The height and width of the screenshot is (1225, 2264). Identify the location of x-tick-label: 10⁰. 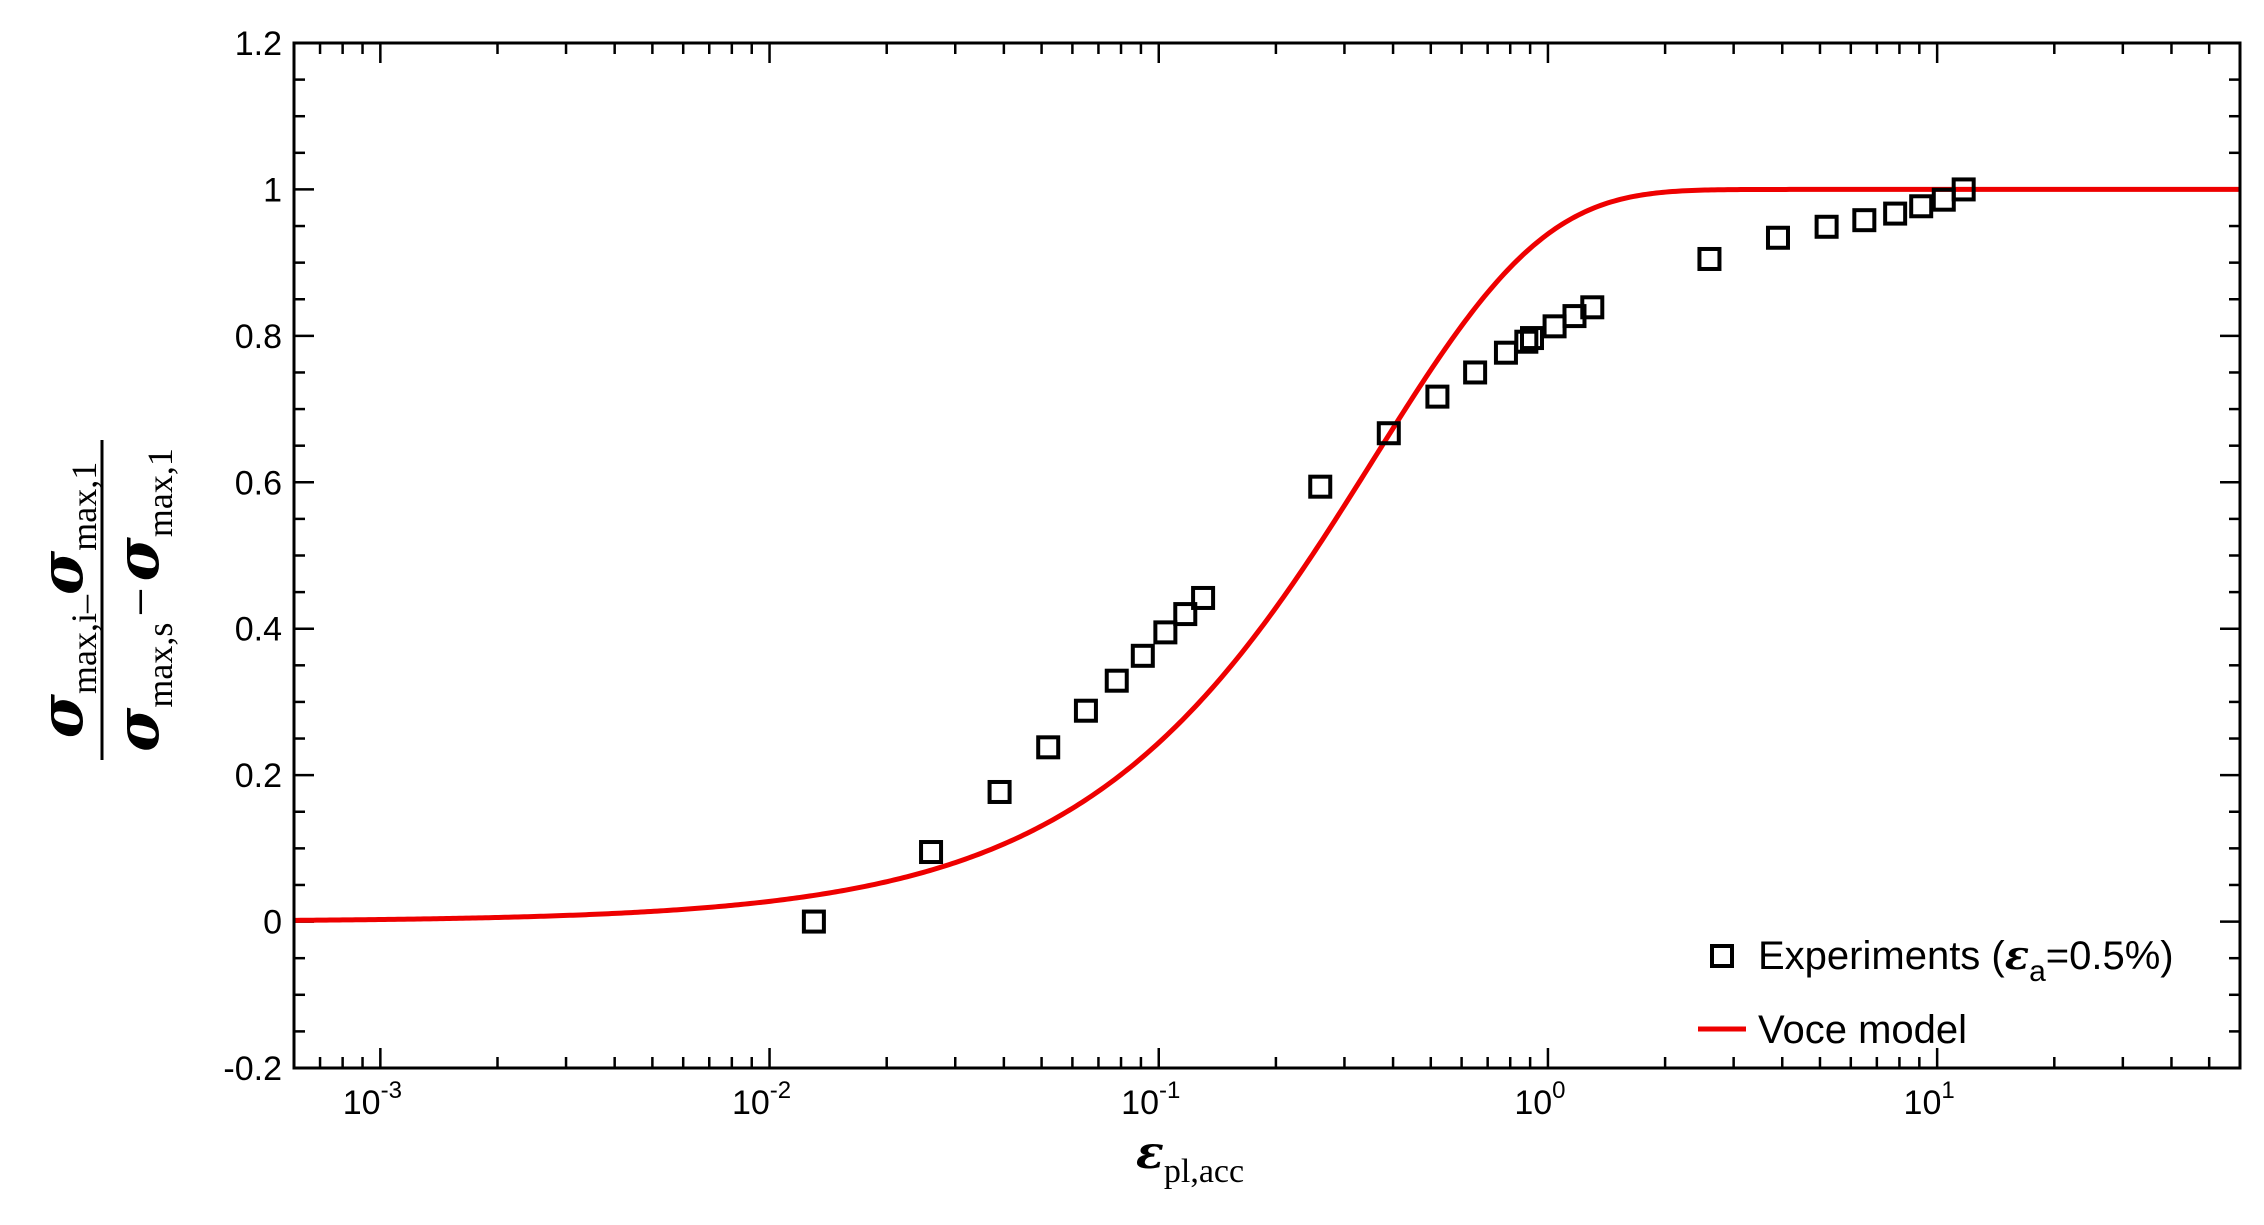
(1539, 1099).